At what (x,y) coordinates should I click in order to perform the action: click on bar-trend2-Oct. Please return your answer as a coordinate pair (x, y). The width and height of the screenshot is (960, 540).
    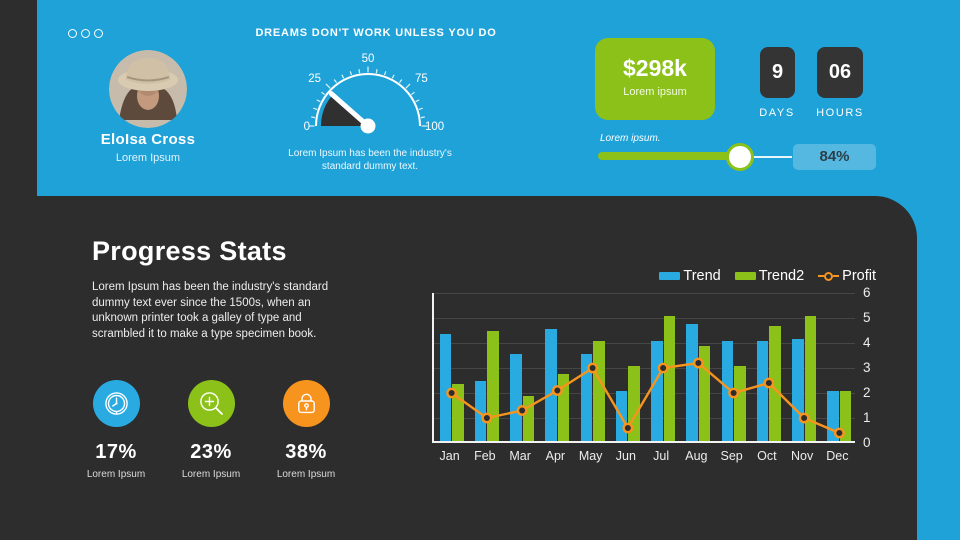
    Looking at the image, I should click on (775, 383).